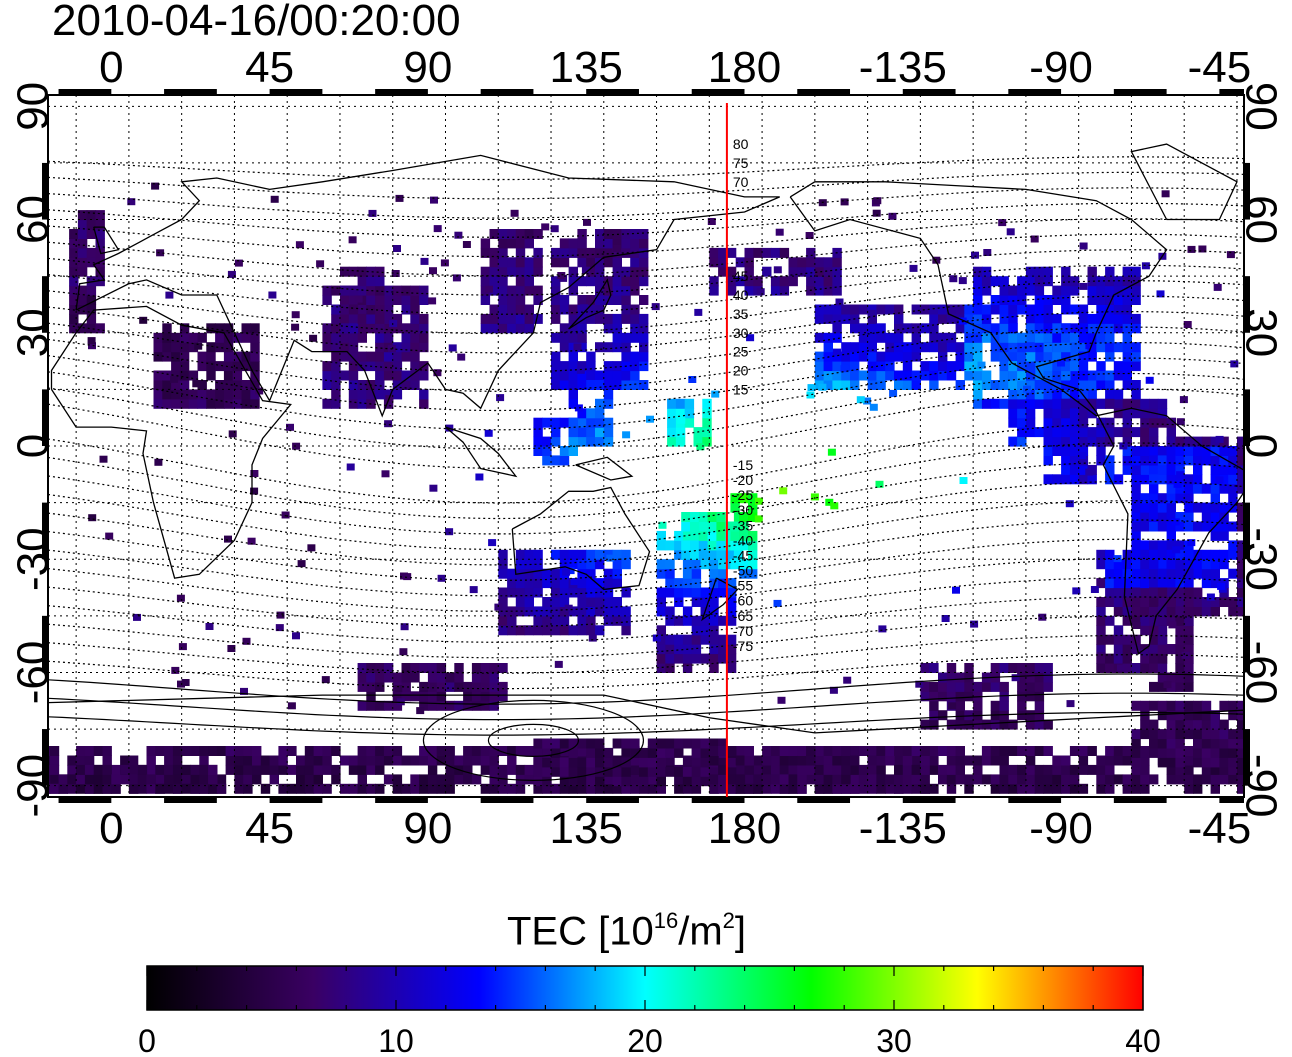  What do you see at coordinates (741, 314) in the screenshot?
I see `meridian-label: 35` at bounding box center [741, 314].